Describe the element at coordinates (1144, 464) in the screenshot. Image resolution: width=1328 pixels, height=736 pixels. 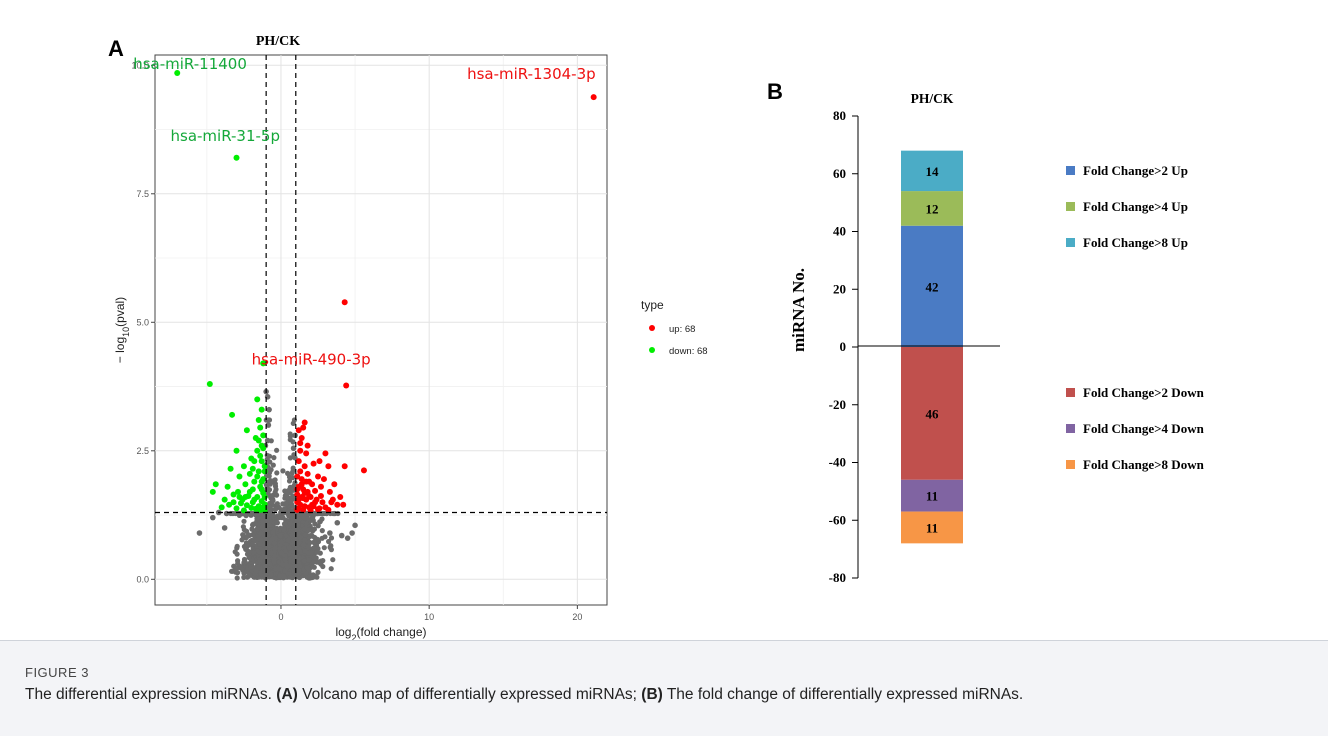
I see `legend-label: Fold Change>8 Down` at that location.